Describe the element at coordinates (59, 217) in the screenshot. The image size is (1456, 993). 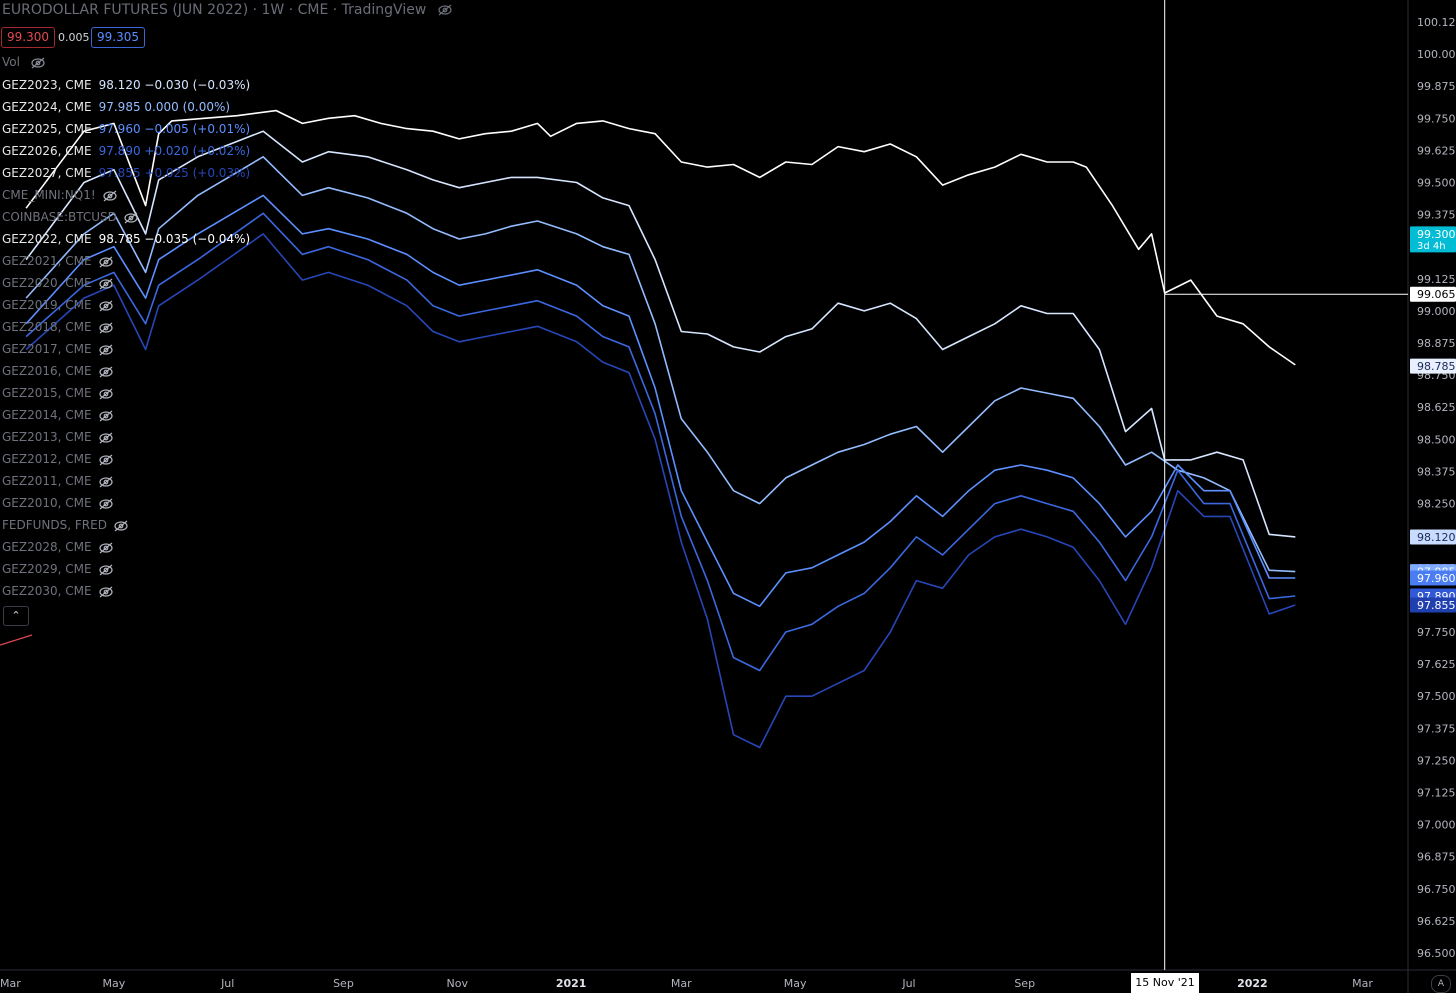
I see `legend-row-name: COINBASE:BTCUSD` at that location.